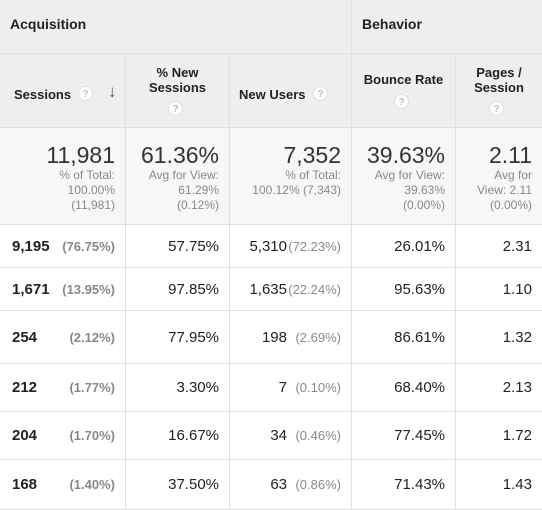 The image size is (542, 510). I want to click on new-users-total-cell: 7,352 % of Total: 100.12% (7,343), so click(291, 176).